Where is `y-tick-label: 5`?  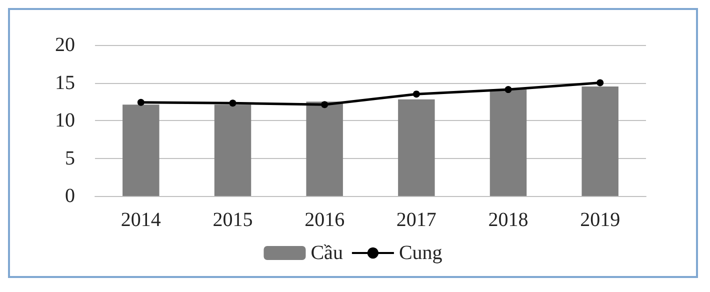
y-tick-label: 5 is located at coordinates (70, 158).